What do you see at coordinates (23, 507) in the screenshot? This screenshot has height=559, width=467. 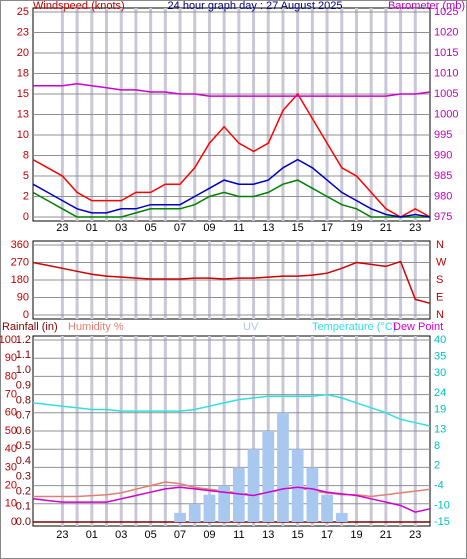 I see `rain-tick-label: 0.1` at bounding box center [23, 507].